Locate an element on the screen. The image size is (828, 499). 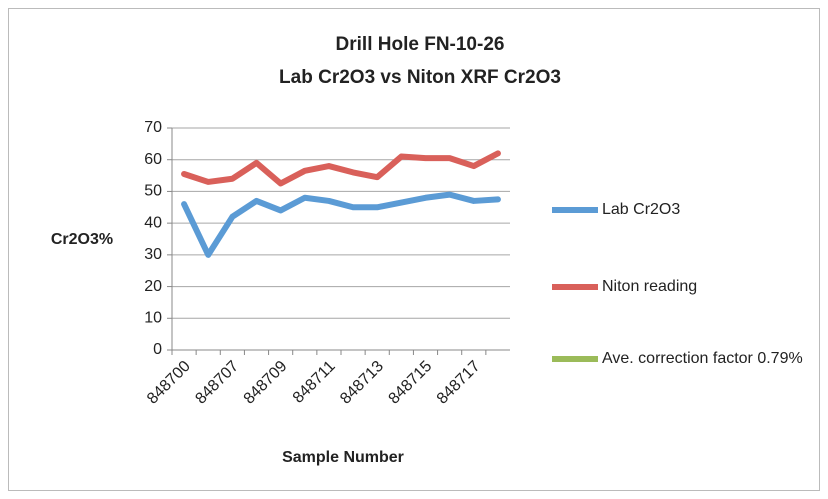
legend-label: Ave. correction factor 0.79% is located at coordinates (702, 358).